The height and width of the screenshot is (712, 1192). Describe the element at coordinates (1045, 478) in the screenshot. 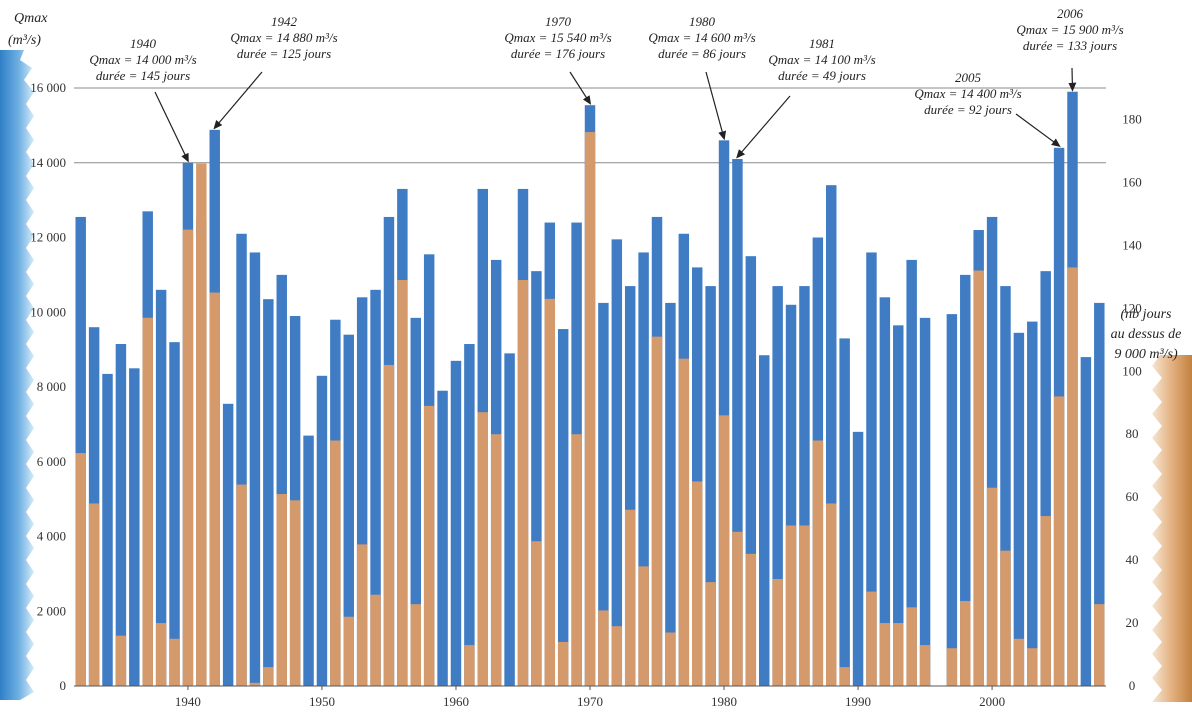

I see `bar-qmax-2004` at that location.